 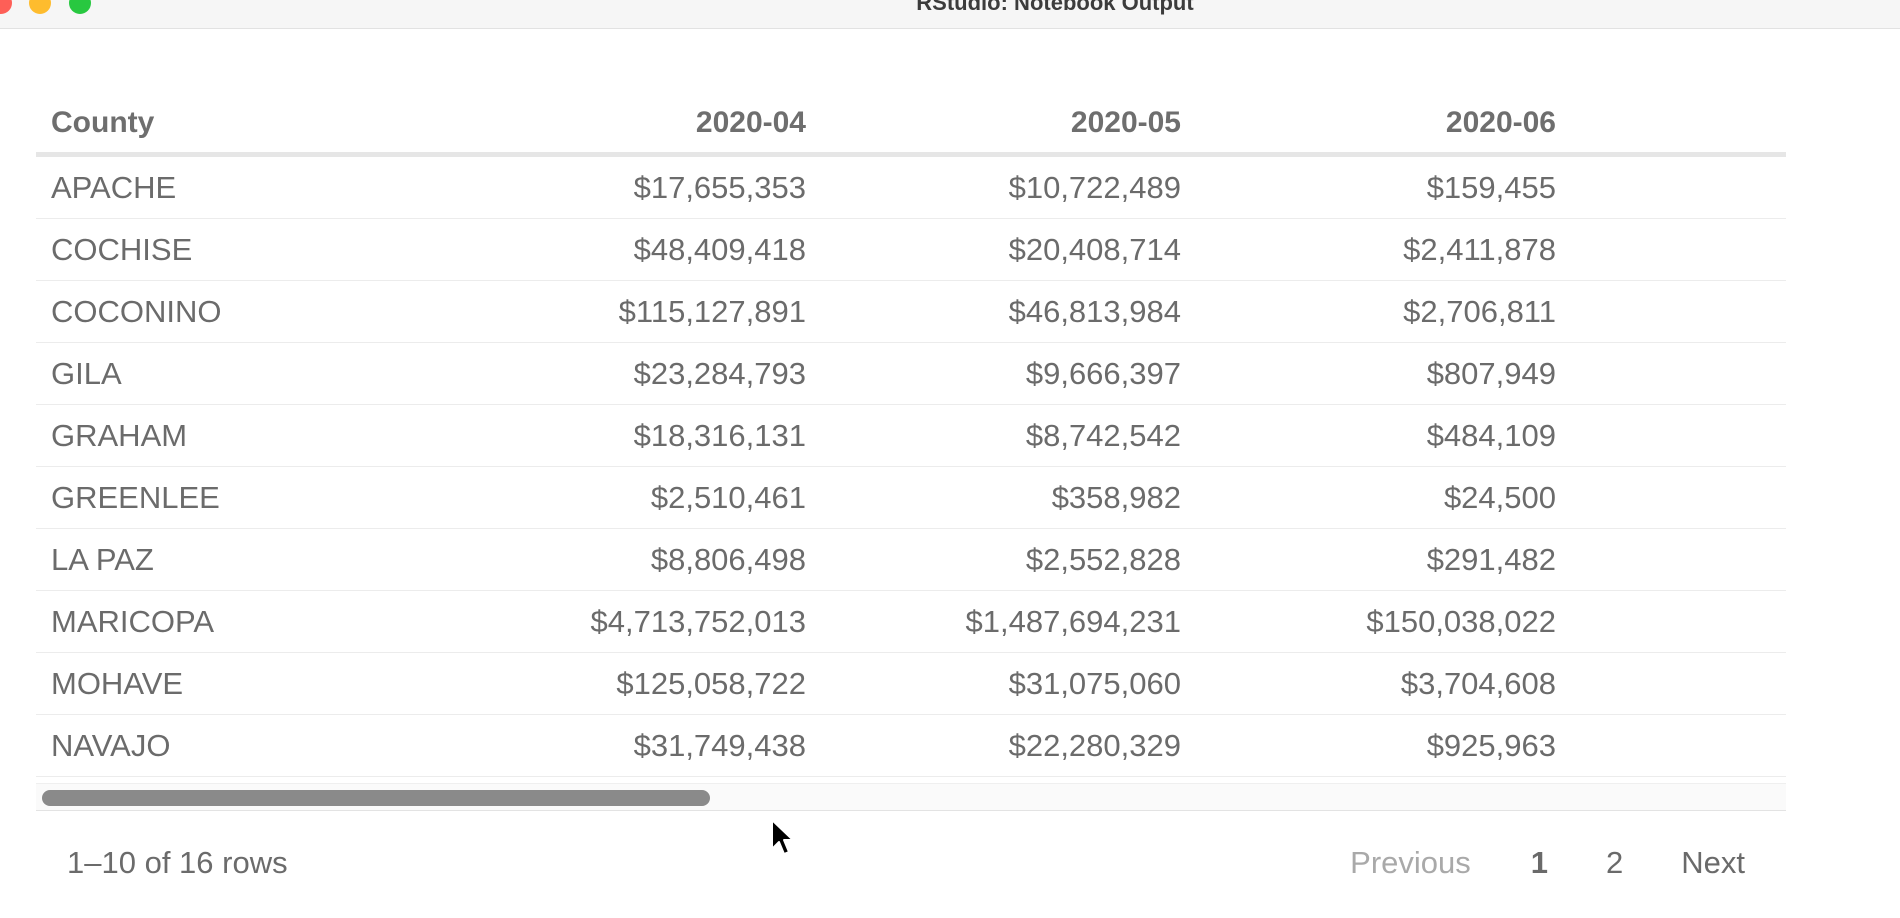 I want to click on table-cell-county: GILA, so click(x=86, y=373).